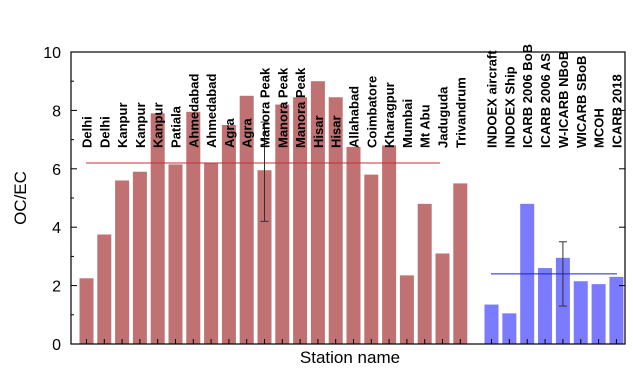 This screenshot has height=369, width=633. I want to click on y-tick-label: 8, so click(56, 111).